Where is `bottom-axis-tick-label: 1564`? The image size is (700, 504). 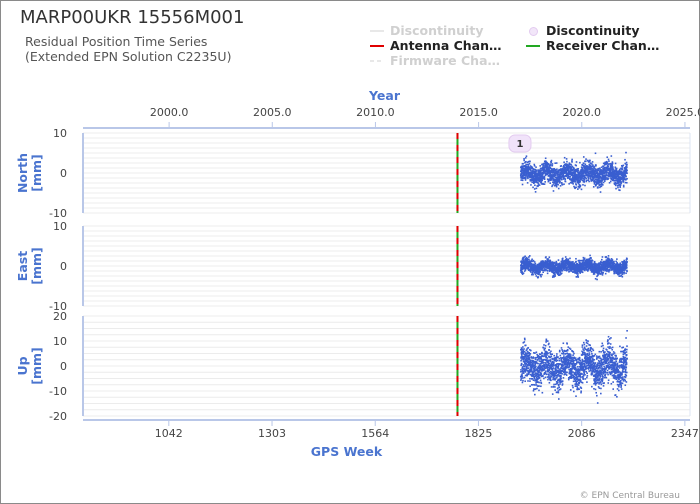 bottom-axis-tick-label: 1564 is located at coordinates (375, 433).